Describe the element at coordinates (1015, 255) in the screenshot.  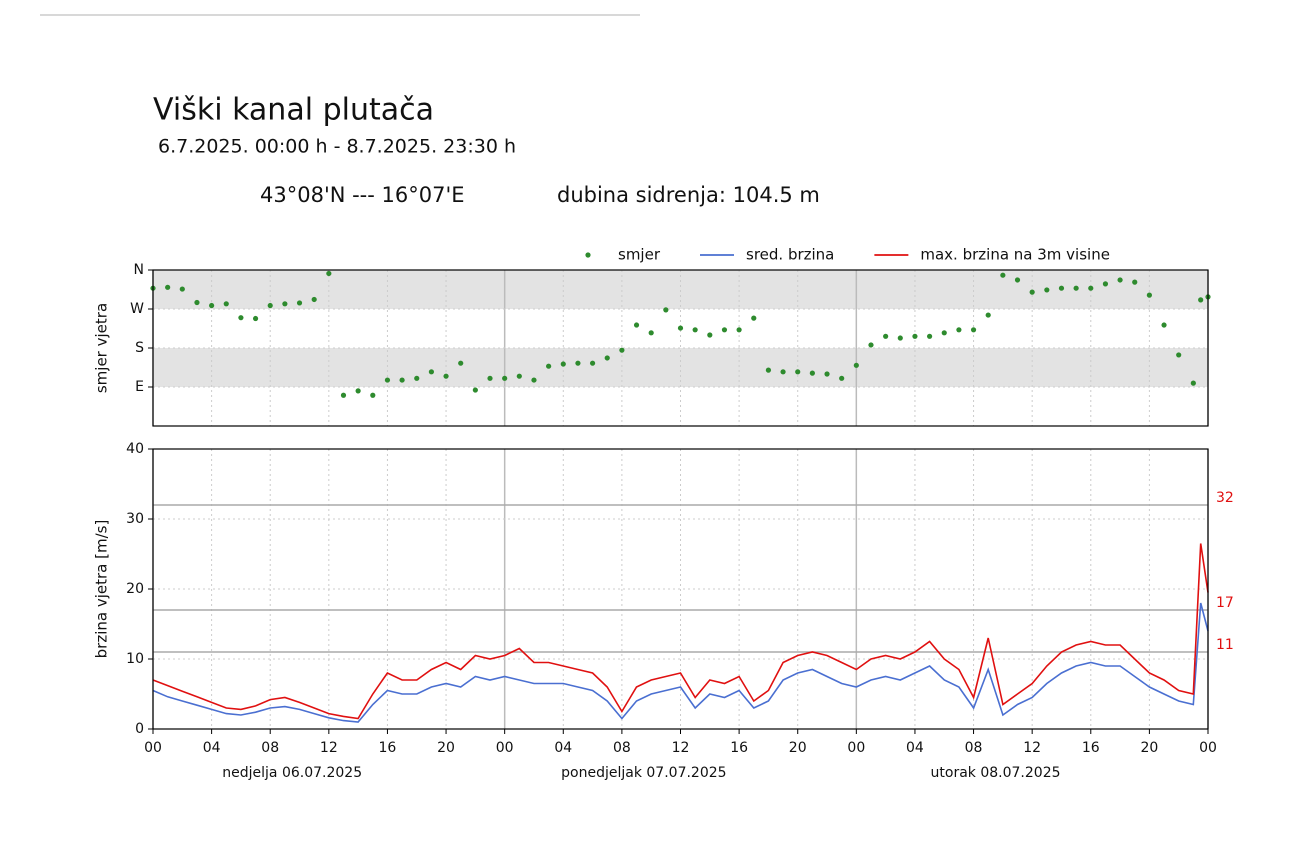
I see `legend-label: max. brzina na 3m visine` at that location.